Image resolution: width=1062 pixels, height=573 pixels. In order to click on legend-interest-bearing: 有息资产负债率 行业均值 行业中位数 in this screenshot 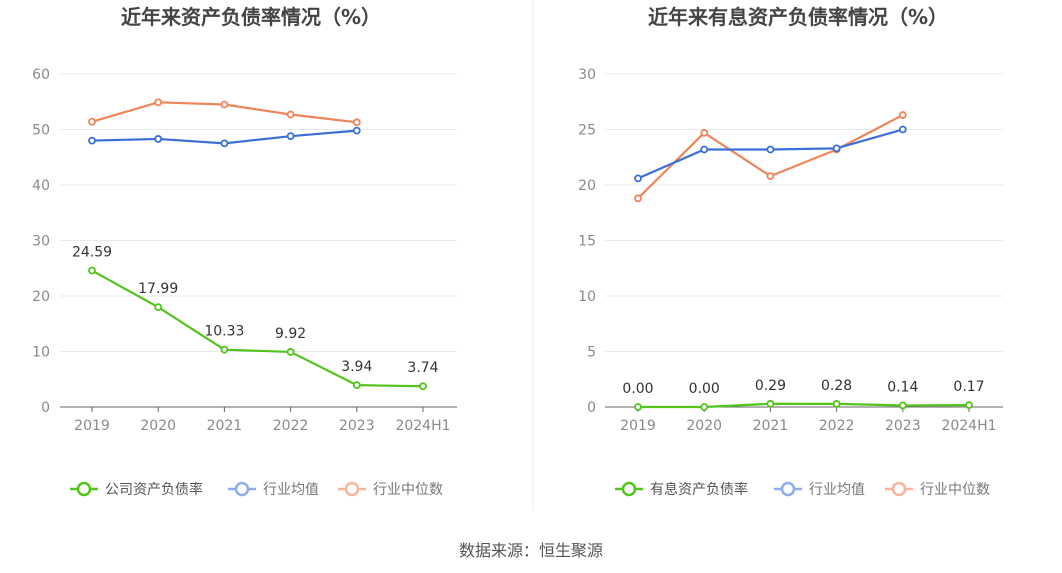, I will do `click(802, 489)`.